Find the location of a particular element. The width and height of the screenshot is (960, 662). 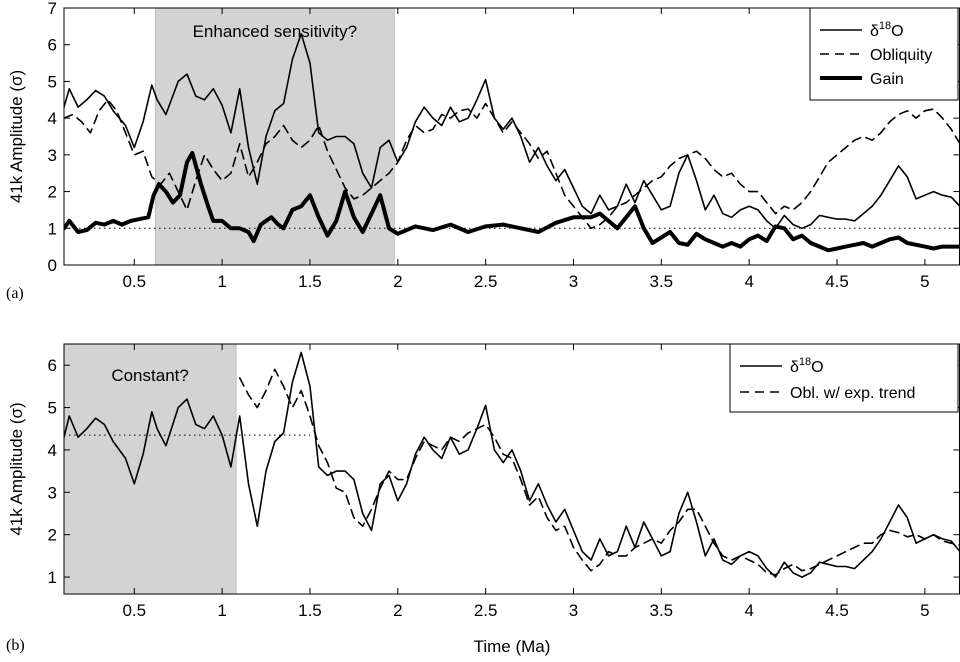

legend-entry: Obl. w/ exp. trend is located at coordinates (852, 393).